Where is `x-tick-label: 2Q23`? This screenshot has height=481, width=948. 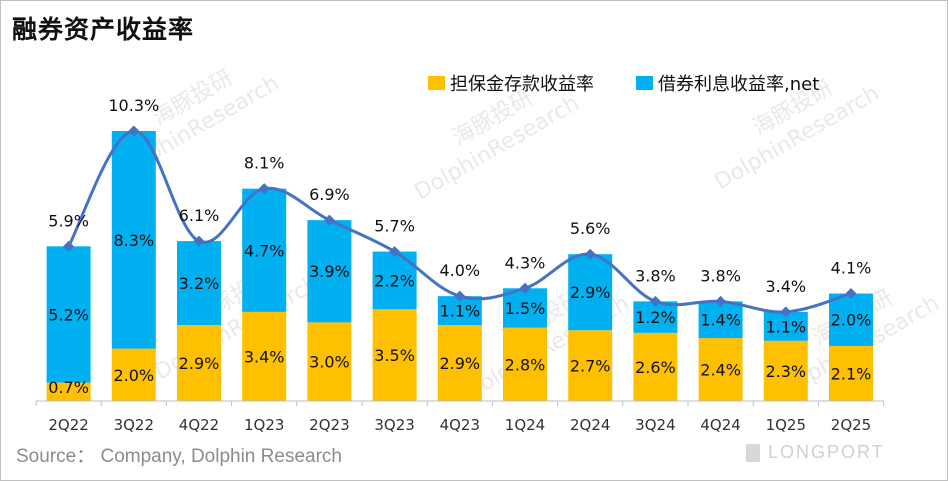
x-tick-label: 2Q23 is located at coordinates (329, 425).